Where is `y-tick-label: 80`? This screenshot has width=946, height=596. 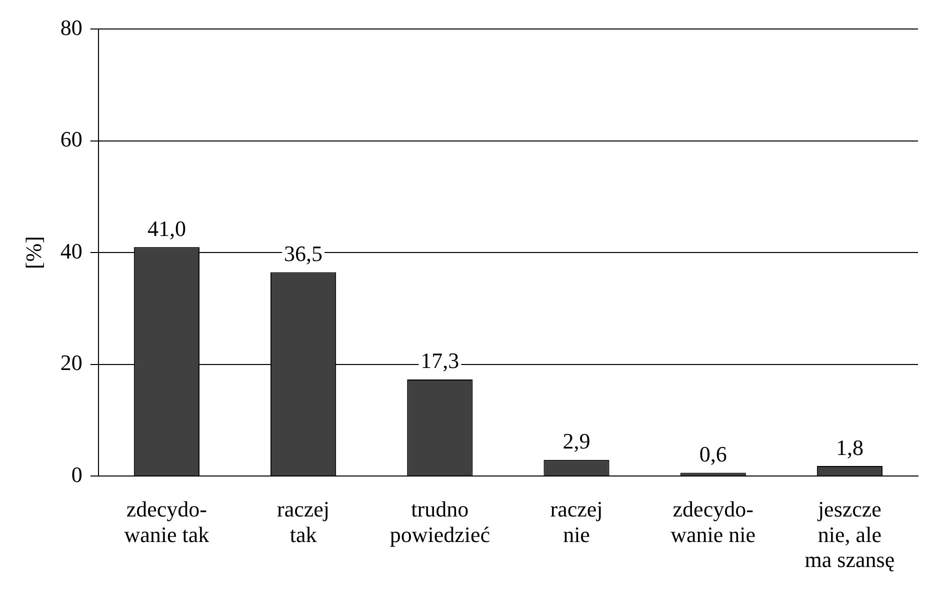
y-tick-label: 80 is located at coordinates (71, 27).